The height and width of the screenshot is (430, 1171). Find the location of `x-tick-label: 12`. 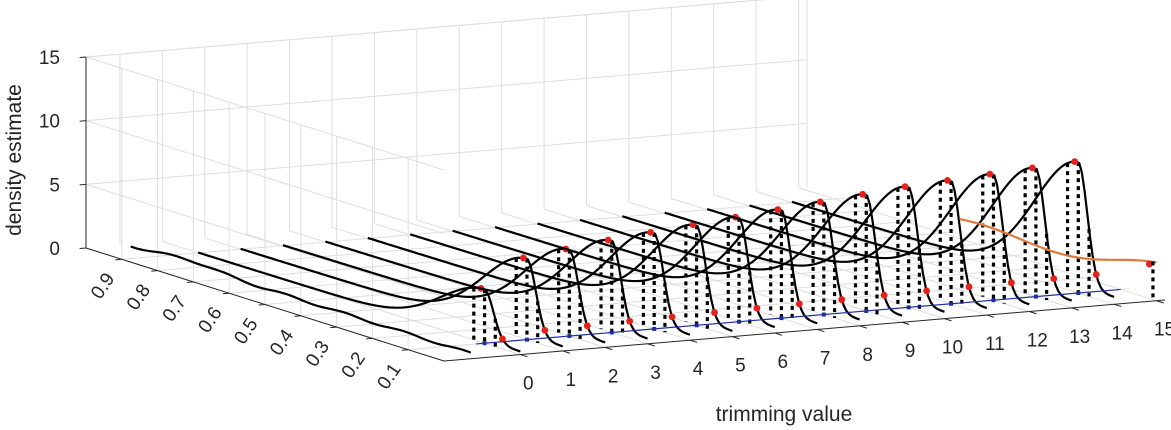

x-tick-label: 12 is located at coordinates (1037, 340).